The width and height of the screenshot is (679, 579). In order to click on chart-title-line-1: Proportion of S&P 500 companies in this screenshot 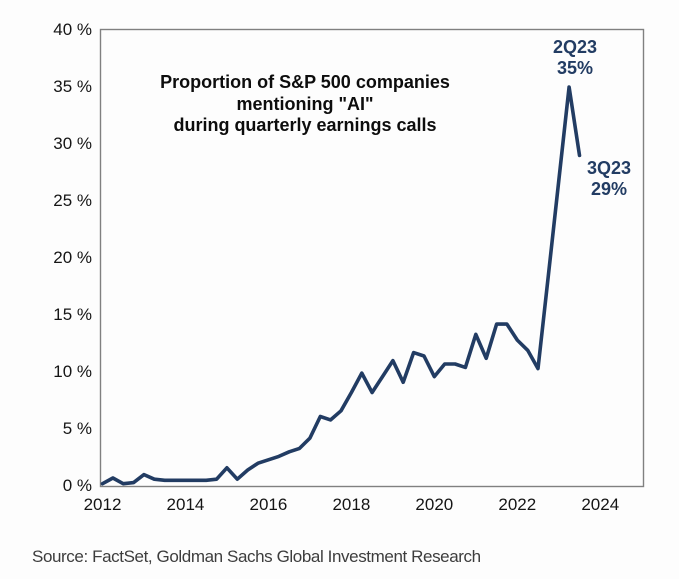, I will do `click(305, 82)`.